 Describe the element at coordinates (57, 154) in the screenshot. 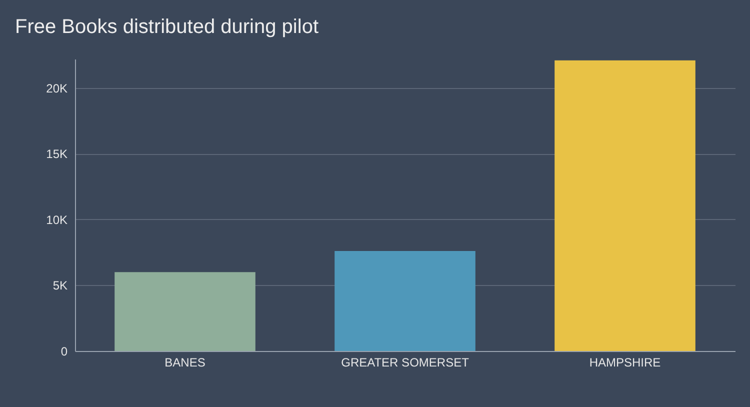

I see `y-tick-label: 15K` at that location.